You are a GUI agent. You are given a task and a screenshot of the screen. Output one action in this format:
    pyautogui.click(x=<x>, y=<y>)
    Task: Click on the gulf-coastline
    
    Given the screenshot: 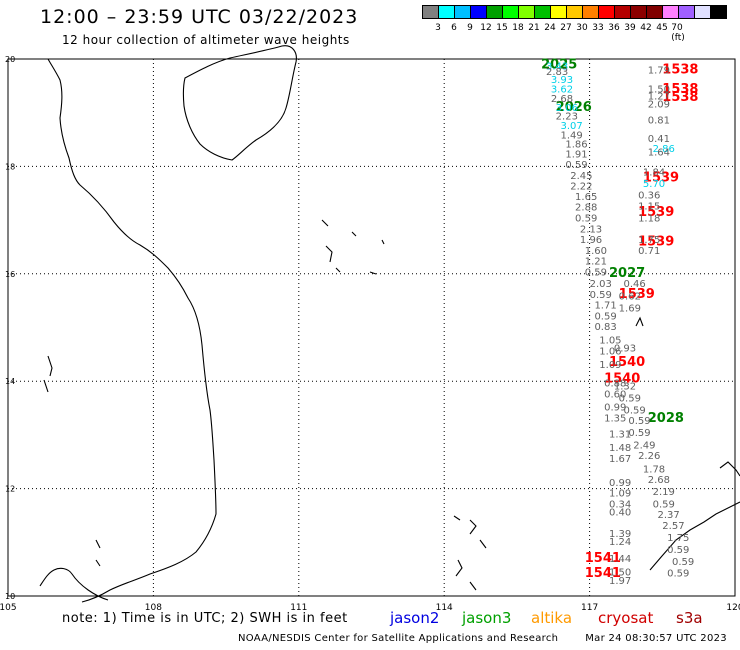 What is the action you would take?
    pyautogui.click(x=74, y=584)
    